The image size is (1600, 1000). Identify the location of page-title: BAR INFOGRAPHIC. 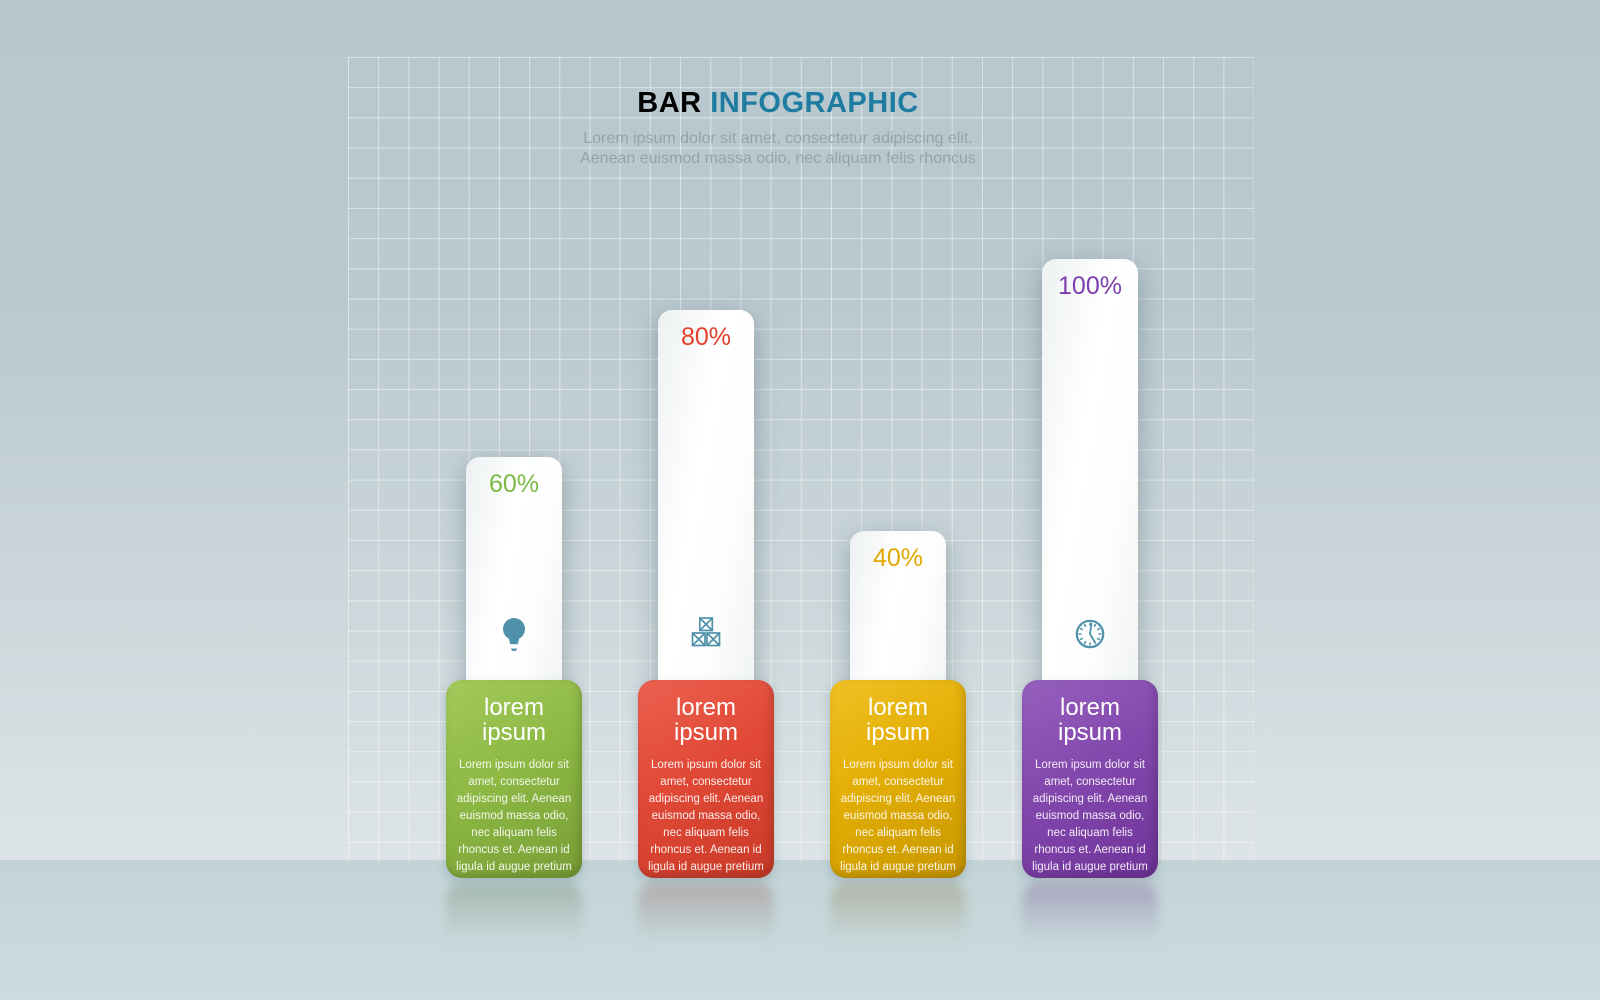
(778, 103).